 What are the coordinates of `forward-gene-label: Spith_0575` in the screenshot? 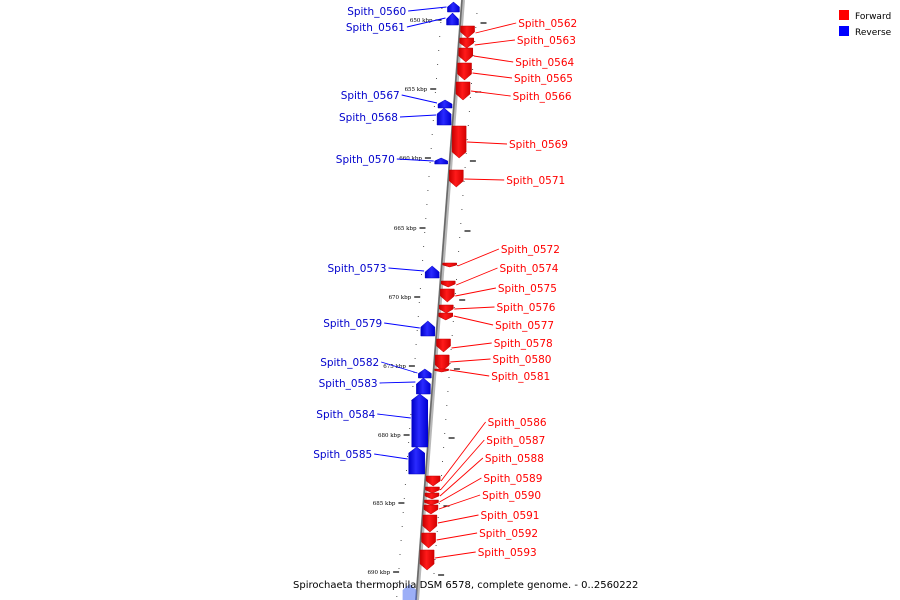 It's located at (527, 289).